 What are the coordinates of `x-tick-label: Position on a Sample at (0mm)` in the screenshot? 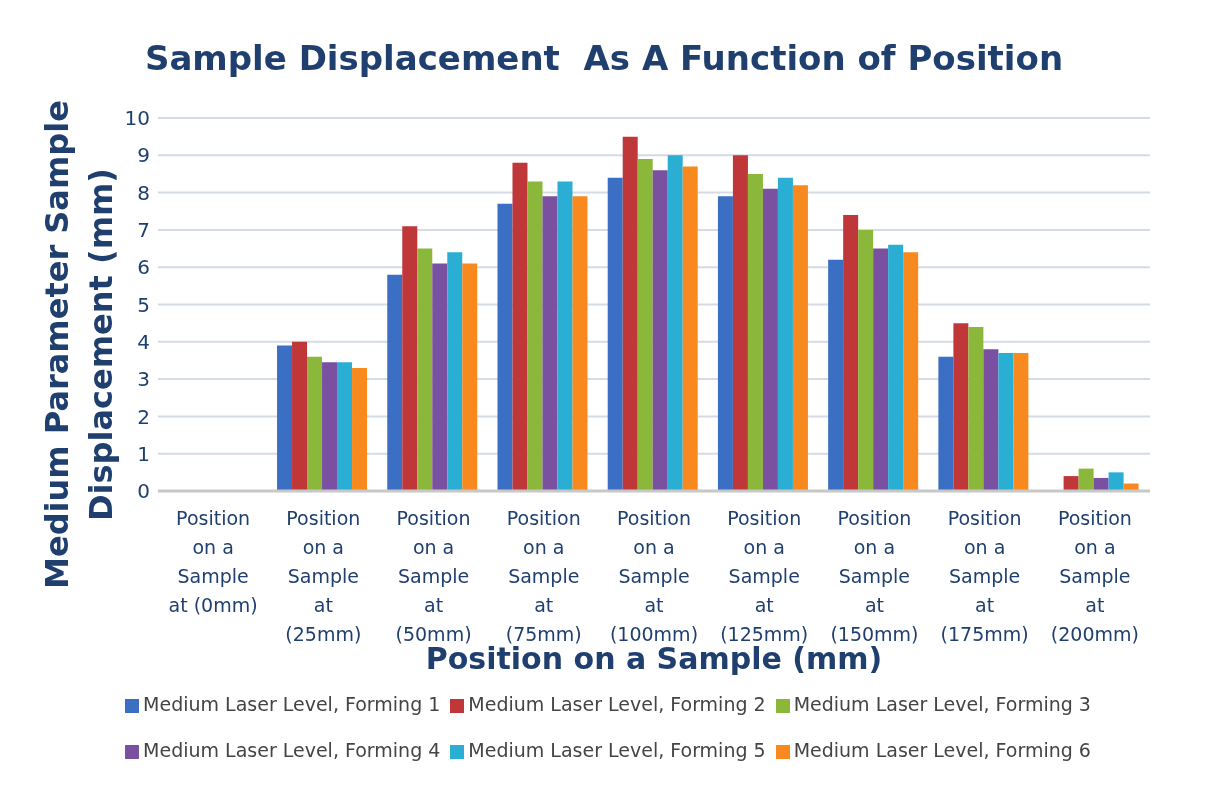 It's located at (213, 561).